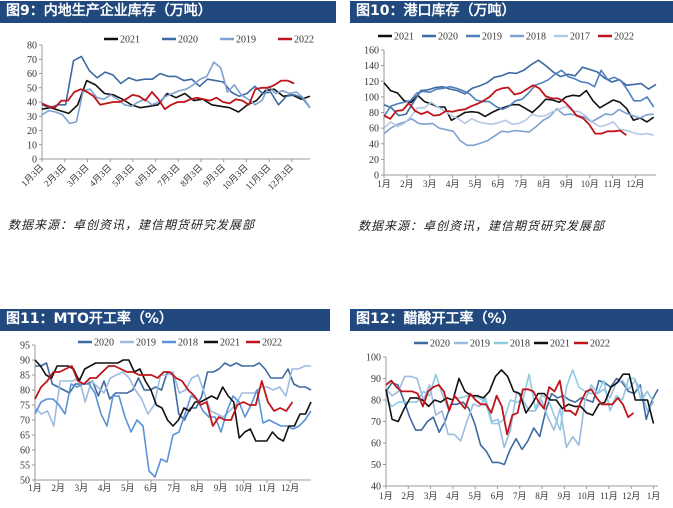 The image size is (673, 508). What do you see at coordinates (592, 344) in the screenshot?
I see `legend-item-2022: 2022` at bounding box center [592, 344].